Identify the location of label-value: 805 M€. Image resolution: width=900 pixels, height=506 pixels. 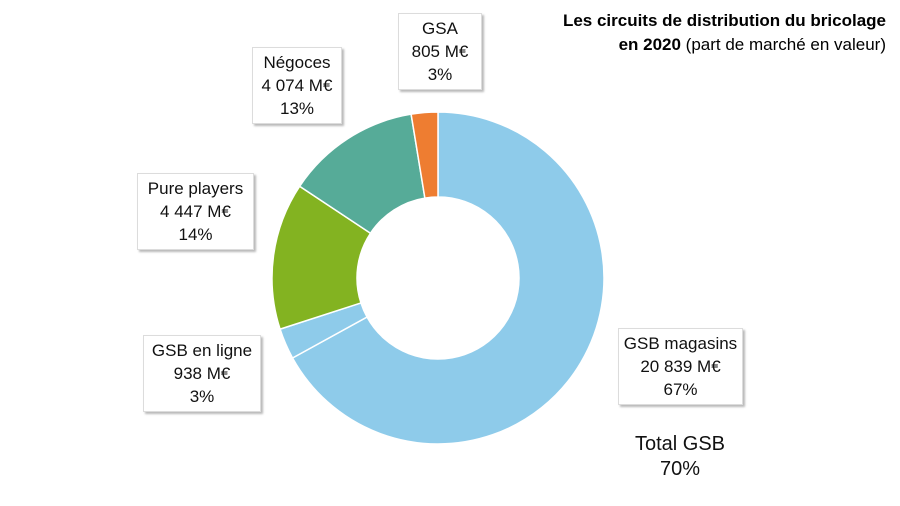
(440, 51).